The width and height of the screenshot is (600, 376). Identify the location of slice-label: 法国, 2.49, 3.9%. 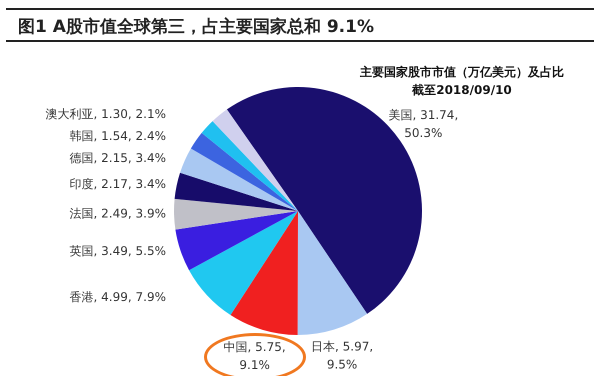
(118, 213).